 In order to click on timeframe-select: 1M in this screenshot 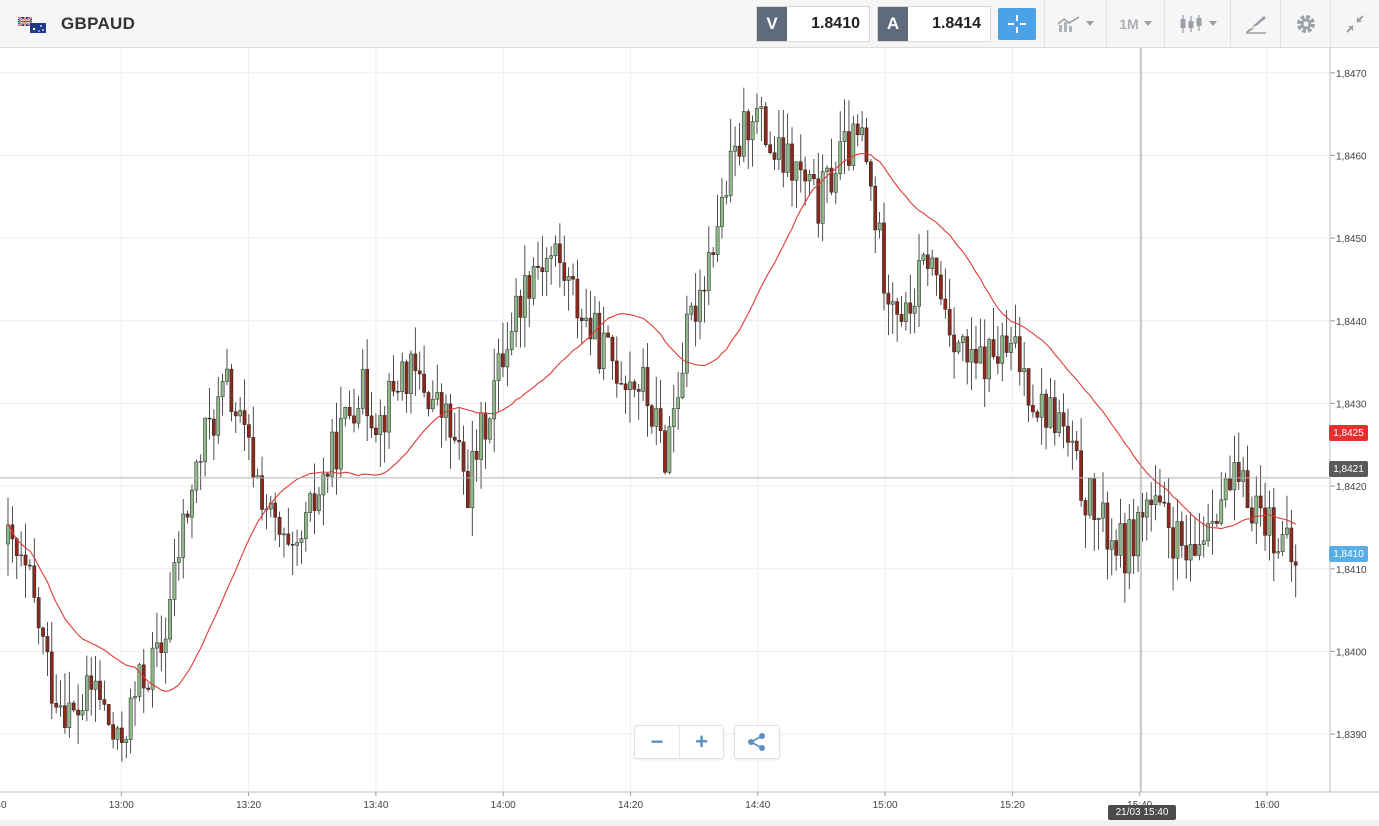, I will do `click(1135, 23)`.